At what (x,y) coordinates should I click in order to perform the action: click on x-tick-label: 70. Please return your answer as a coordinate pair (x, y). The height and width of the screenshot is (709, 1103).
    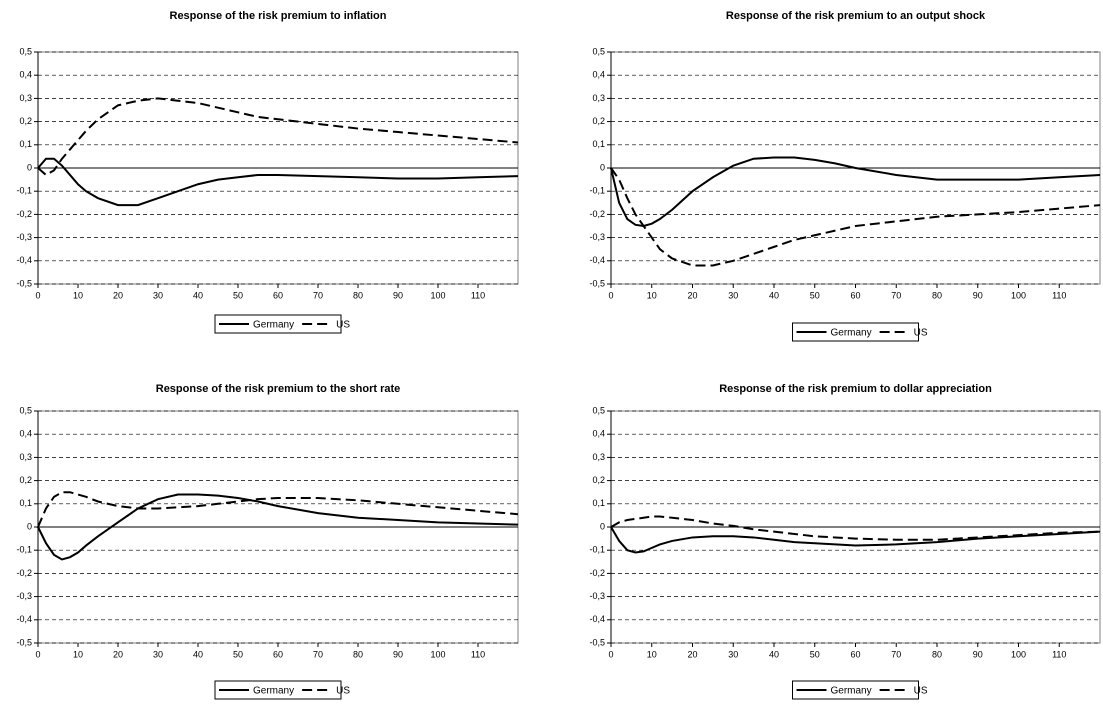
    Looking at the image, I should click on (318, 654).